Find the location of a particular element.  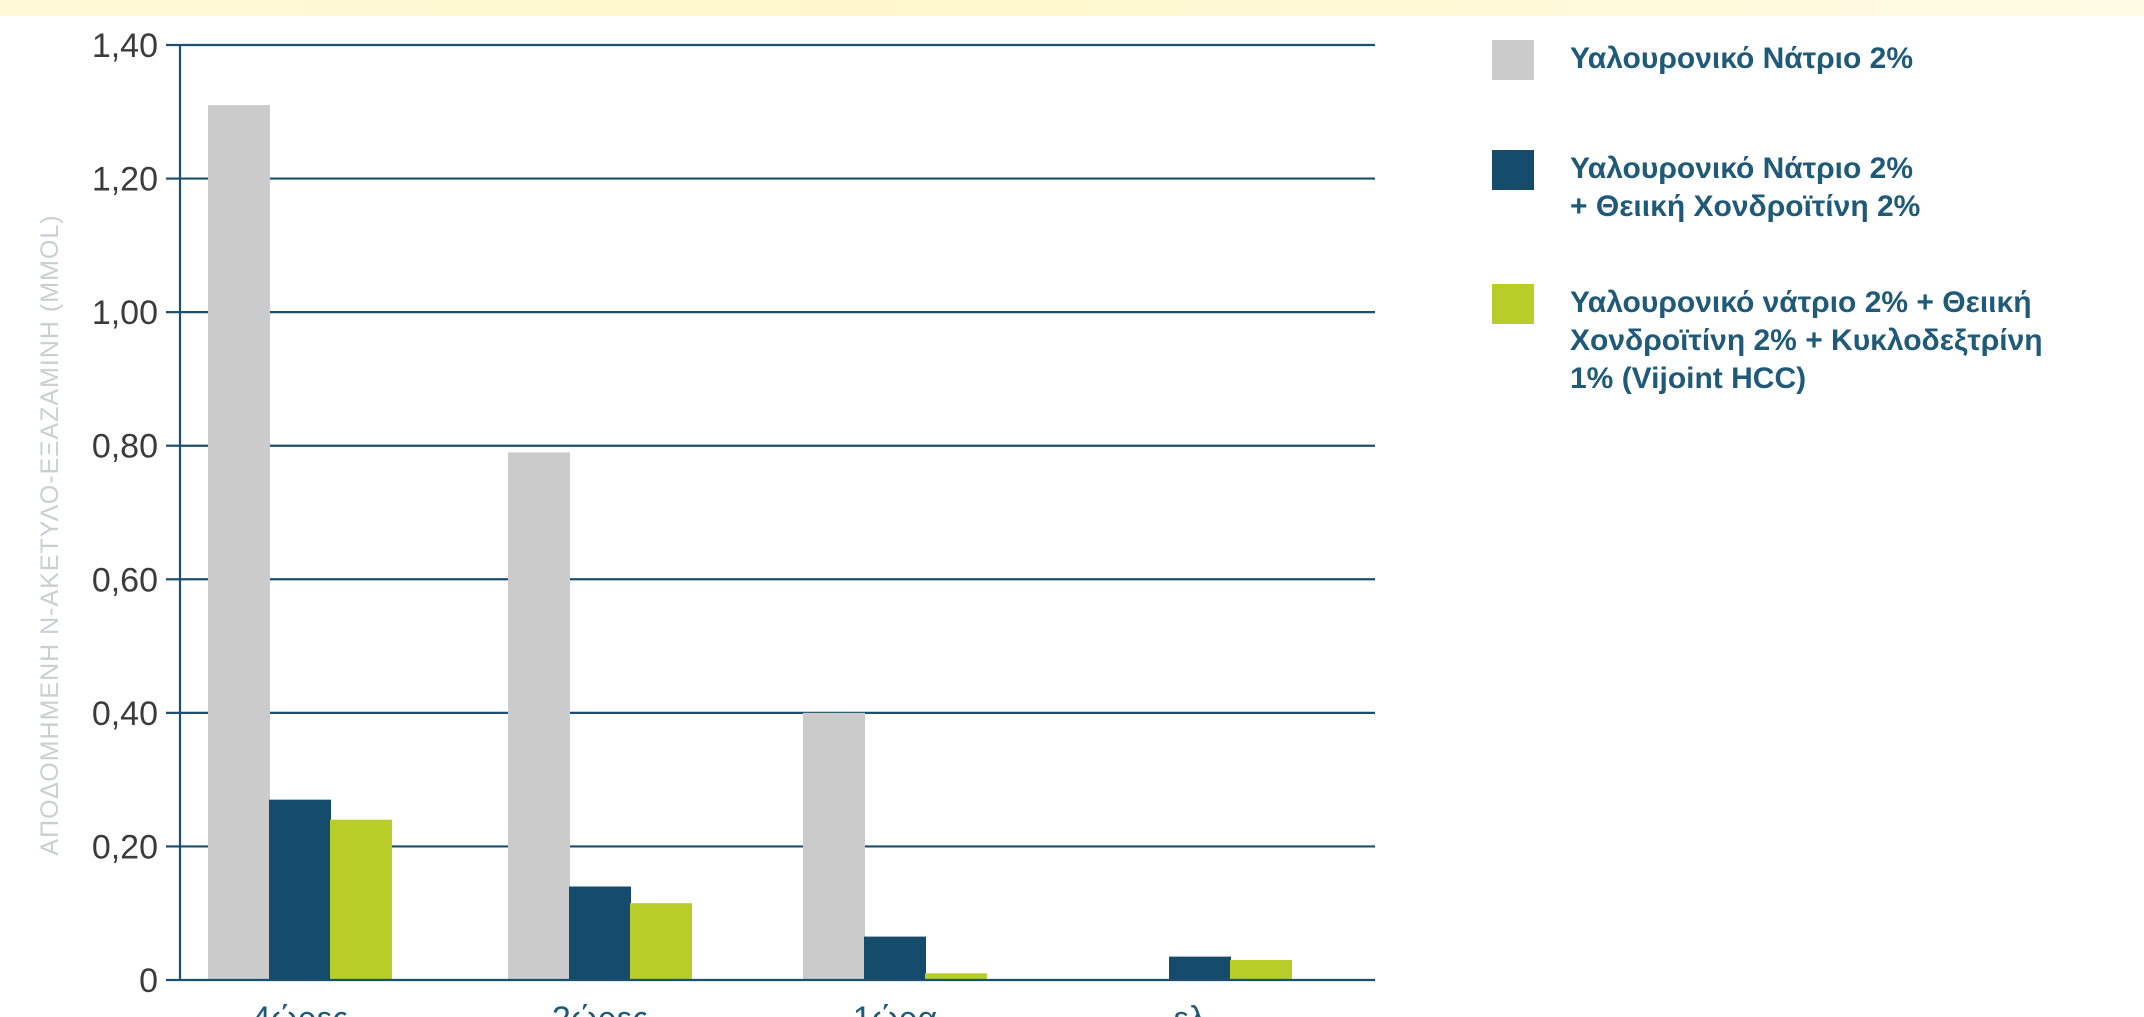

x-category-label: ελ.- is located at coordinates (1200, 1008).